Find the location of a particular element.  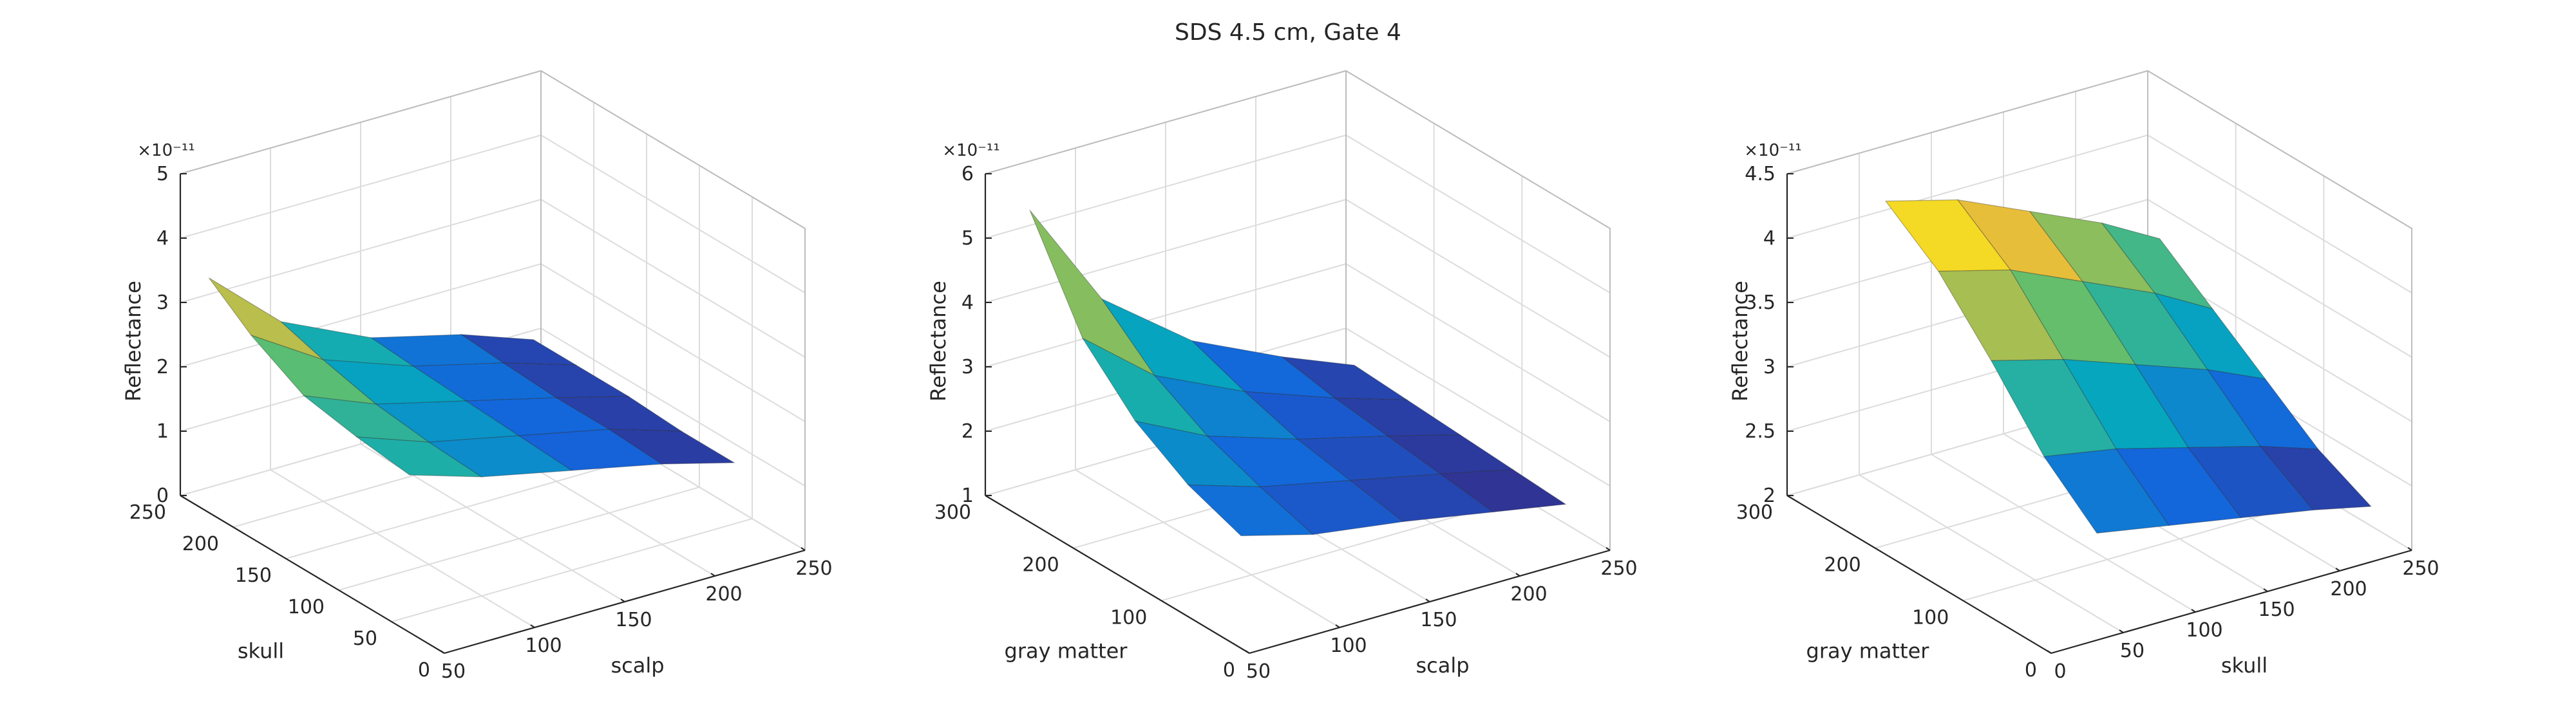

z-tick-label: 2.5 is located at coordinates (1760, 431).